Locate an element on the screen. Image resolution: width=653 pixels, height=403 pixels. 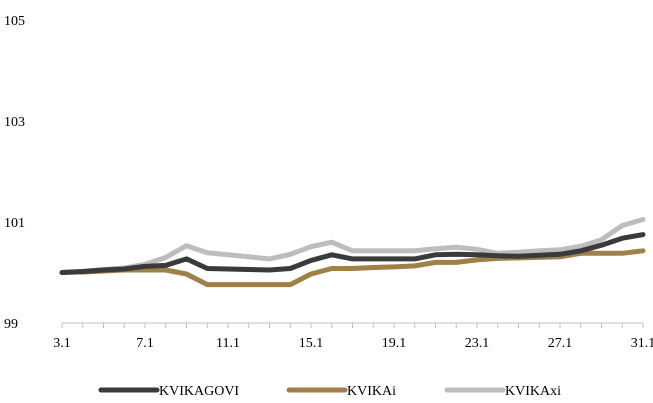
legend-label: KVIKAGOVI is located at coordinates (199, 391).